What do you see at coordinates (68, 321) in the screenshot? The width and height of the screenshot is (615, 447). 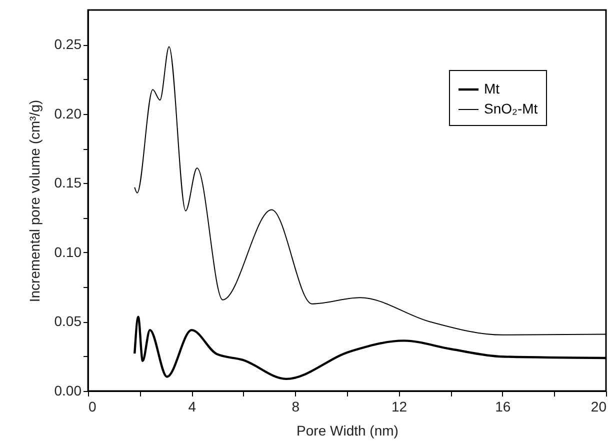 I see `y-tick-label: 0.05` at bounding box center [68, 321].